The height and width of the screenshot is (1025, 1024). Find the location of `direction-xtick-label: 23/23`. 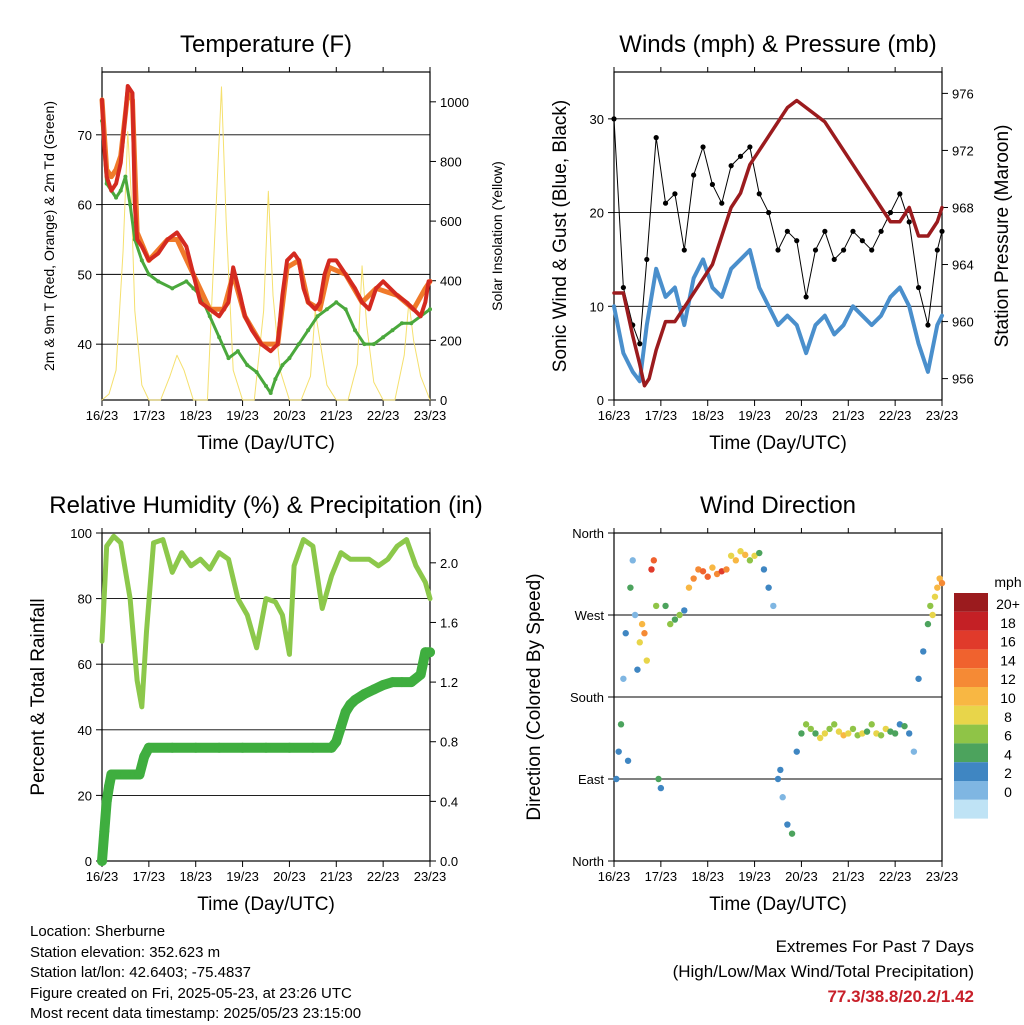

direction-xtick-label: 23/23 is located at coordinates (942, 876).